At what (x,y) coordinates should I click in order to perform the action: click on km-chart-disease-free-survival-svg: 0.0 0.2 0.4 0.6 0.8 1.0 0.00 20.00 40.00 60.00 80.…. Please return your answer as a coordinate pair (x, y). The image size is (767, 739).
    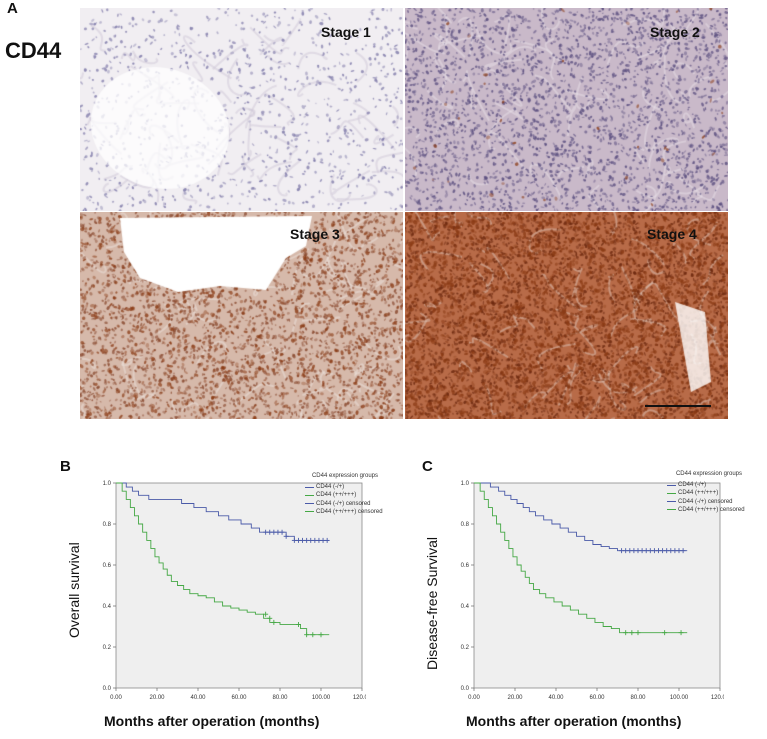
    Looking at the image, I should click on (595, 591).